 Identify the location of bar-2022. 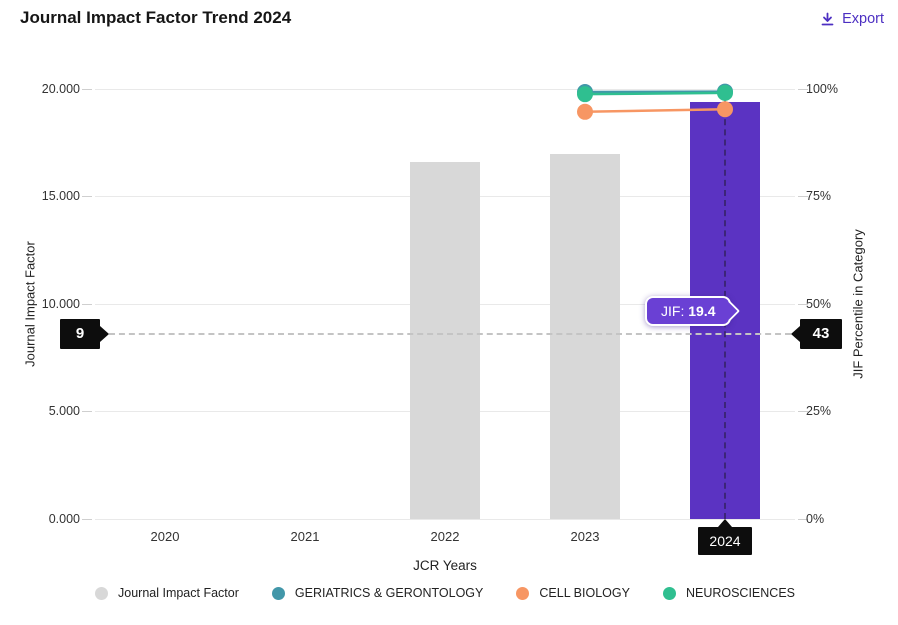
(445, 340).